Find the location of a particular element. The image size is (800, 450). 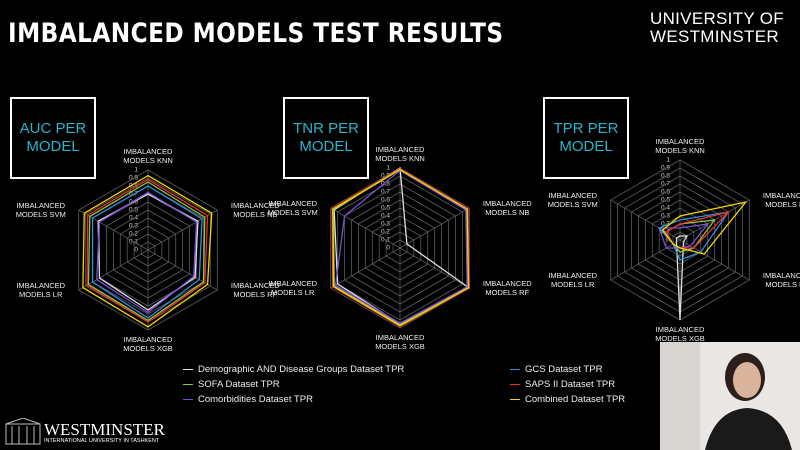

footer-subtitle: INTERNATIONAL UNIVERSITY IN TASHKENT is located at coordinates (102, 441).